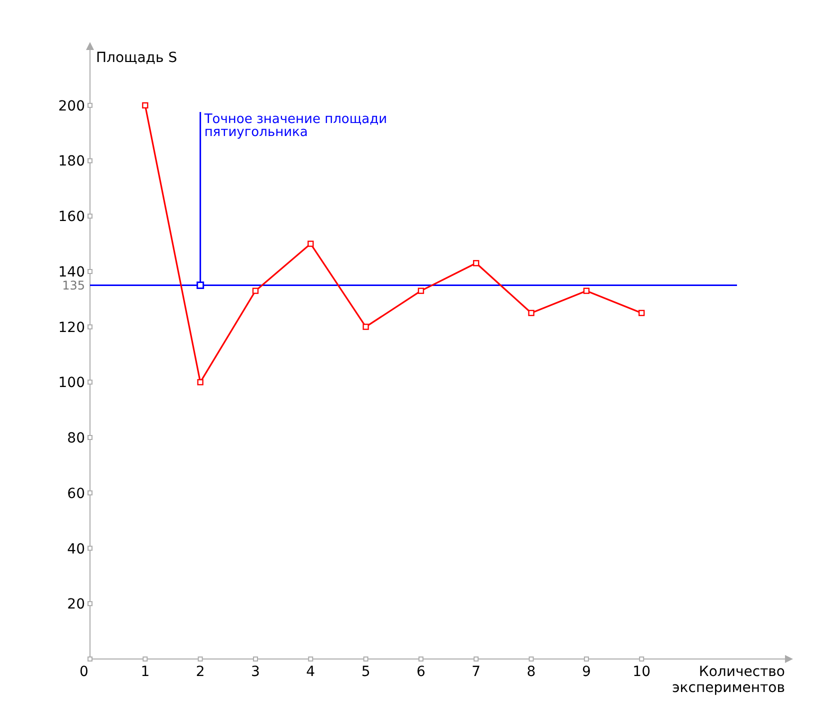 The height and width of the screenshot is (718, 826). Describe the element at coordinates (71, 272) in the screenshot. I see `y-tick-label: 140` at that location.